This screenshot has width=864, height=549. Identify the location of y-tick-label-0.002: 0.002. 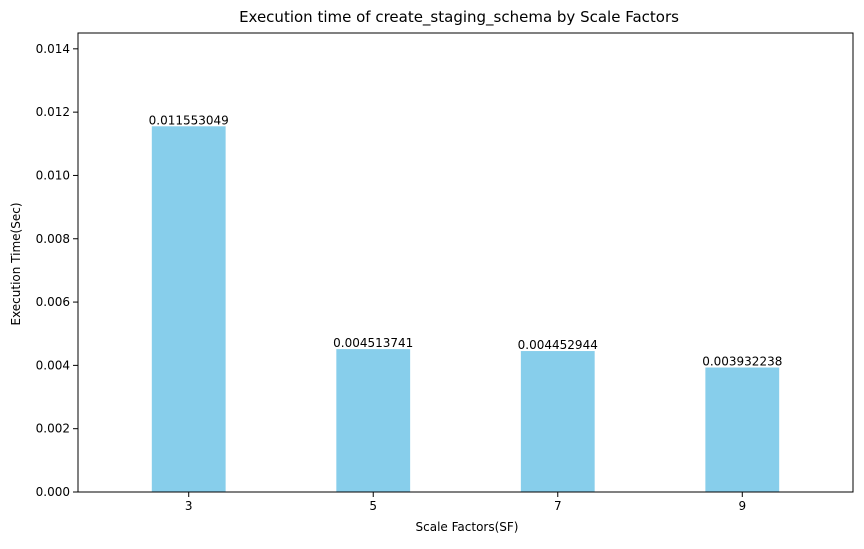
(53, 429).